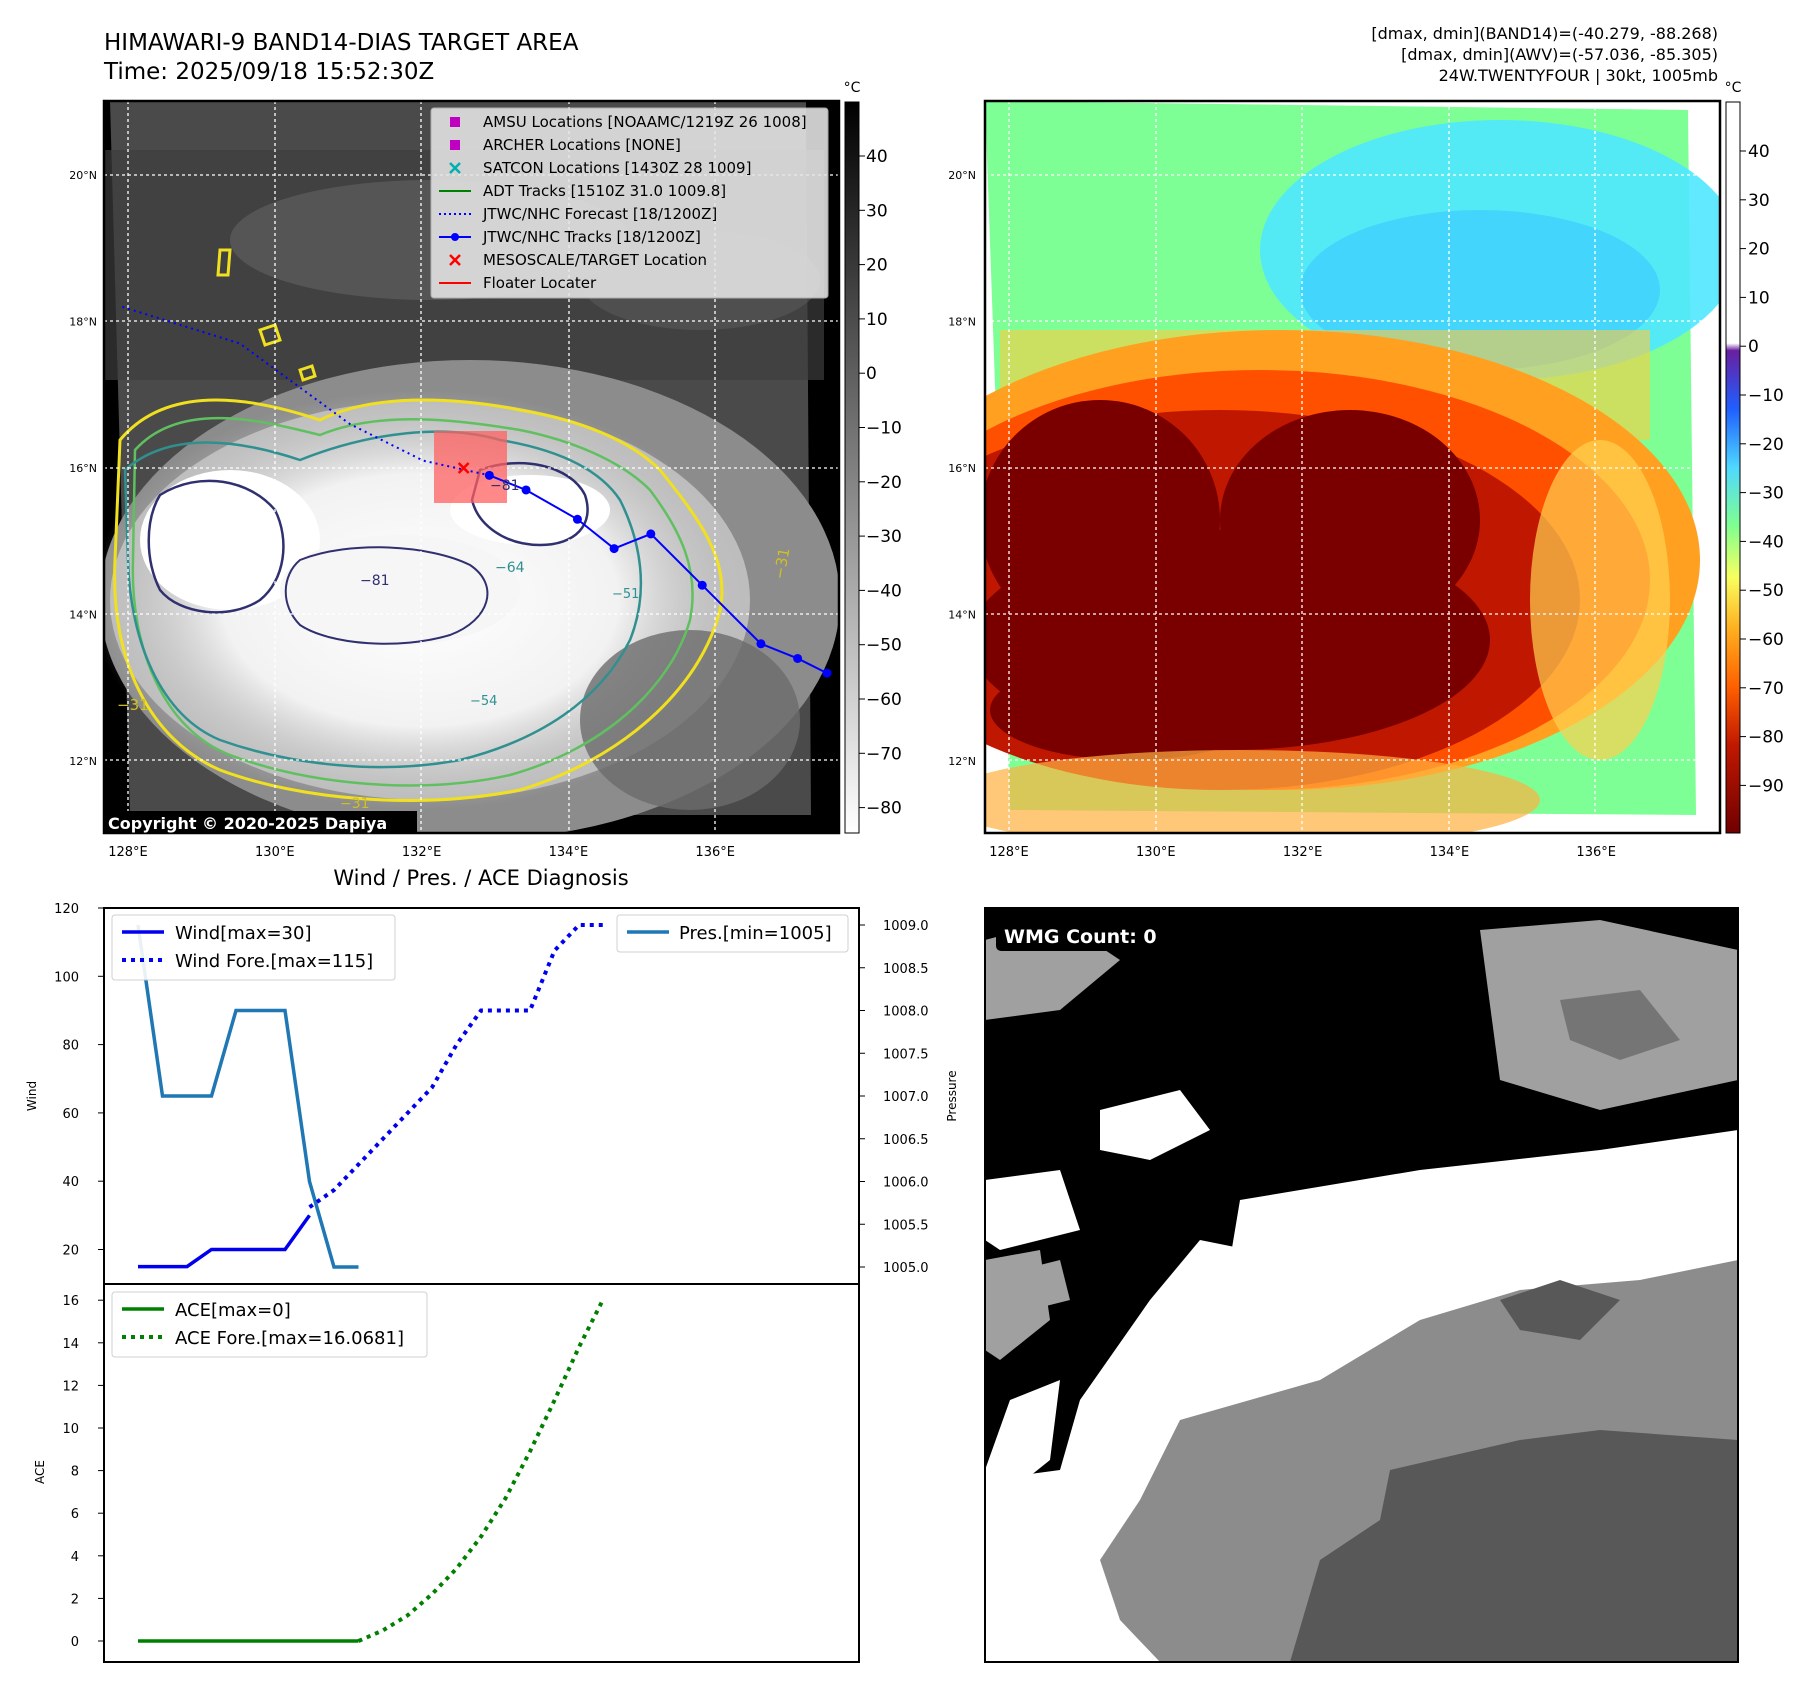  Describe the element at coordinates (66, 977) in the screenshot. I see `wind-tick-1: 100` at that location.